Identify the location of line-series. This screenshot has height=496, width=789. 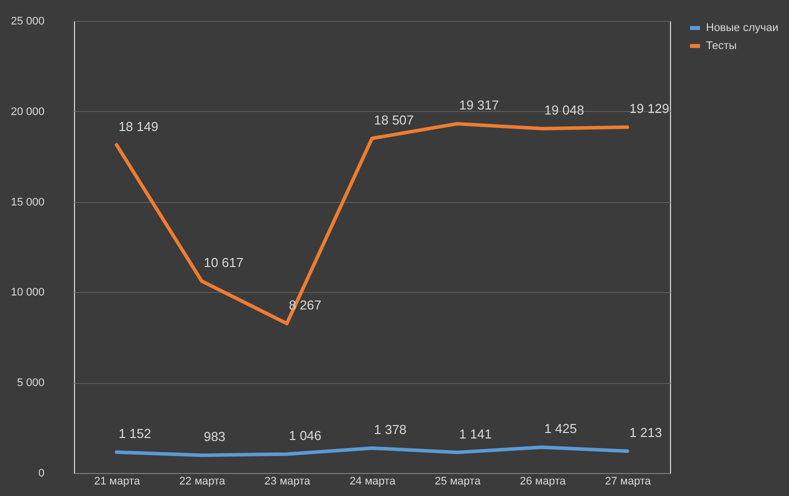
(372, 451).